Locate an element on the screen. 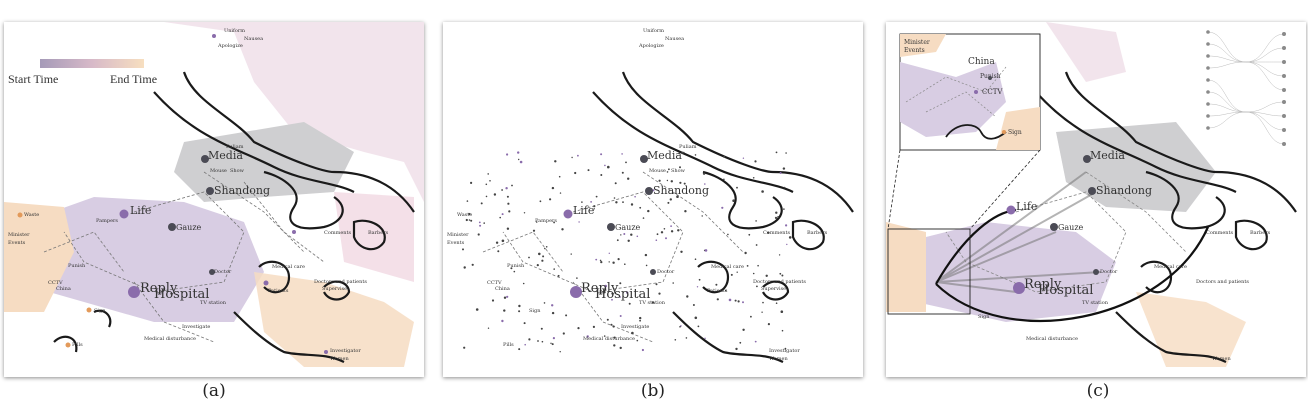 The image size is (1308, 409). label-apologize: Apologize is located at coordinates (230, 46).